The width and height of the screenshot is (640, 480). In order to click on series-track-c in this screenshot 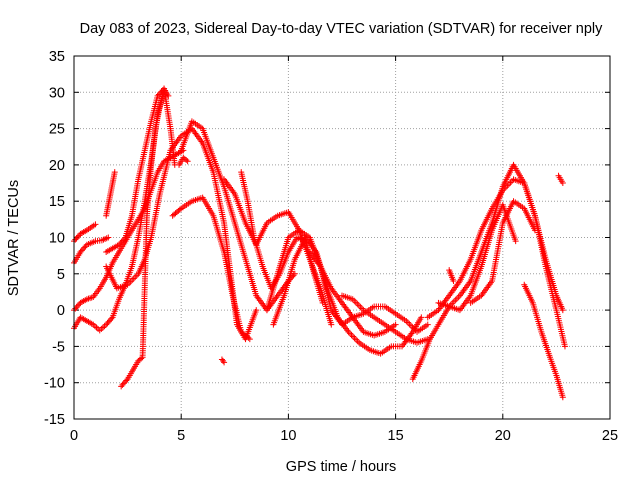, I will do `click(110, 194)`.